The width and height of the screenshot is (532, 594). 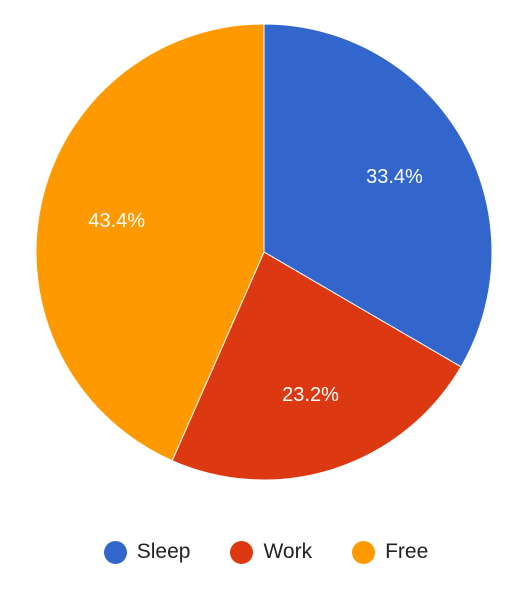 I want to click on legend-item-free: Free, so click(x=390, y=552).